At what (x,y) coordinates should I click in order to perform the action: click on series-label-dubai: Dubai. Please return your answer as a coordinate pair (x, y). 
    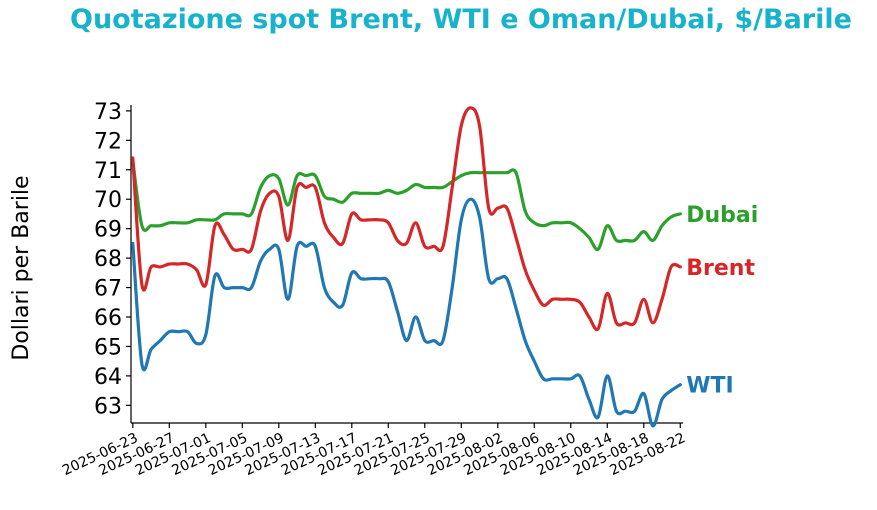
    Looking at the image, I should click on (722, 215).